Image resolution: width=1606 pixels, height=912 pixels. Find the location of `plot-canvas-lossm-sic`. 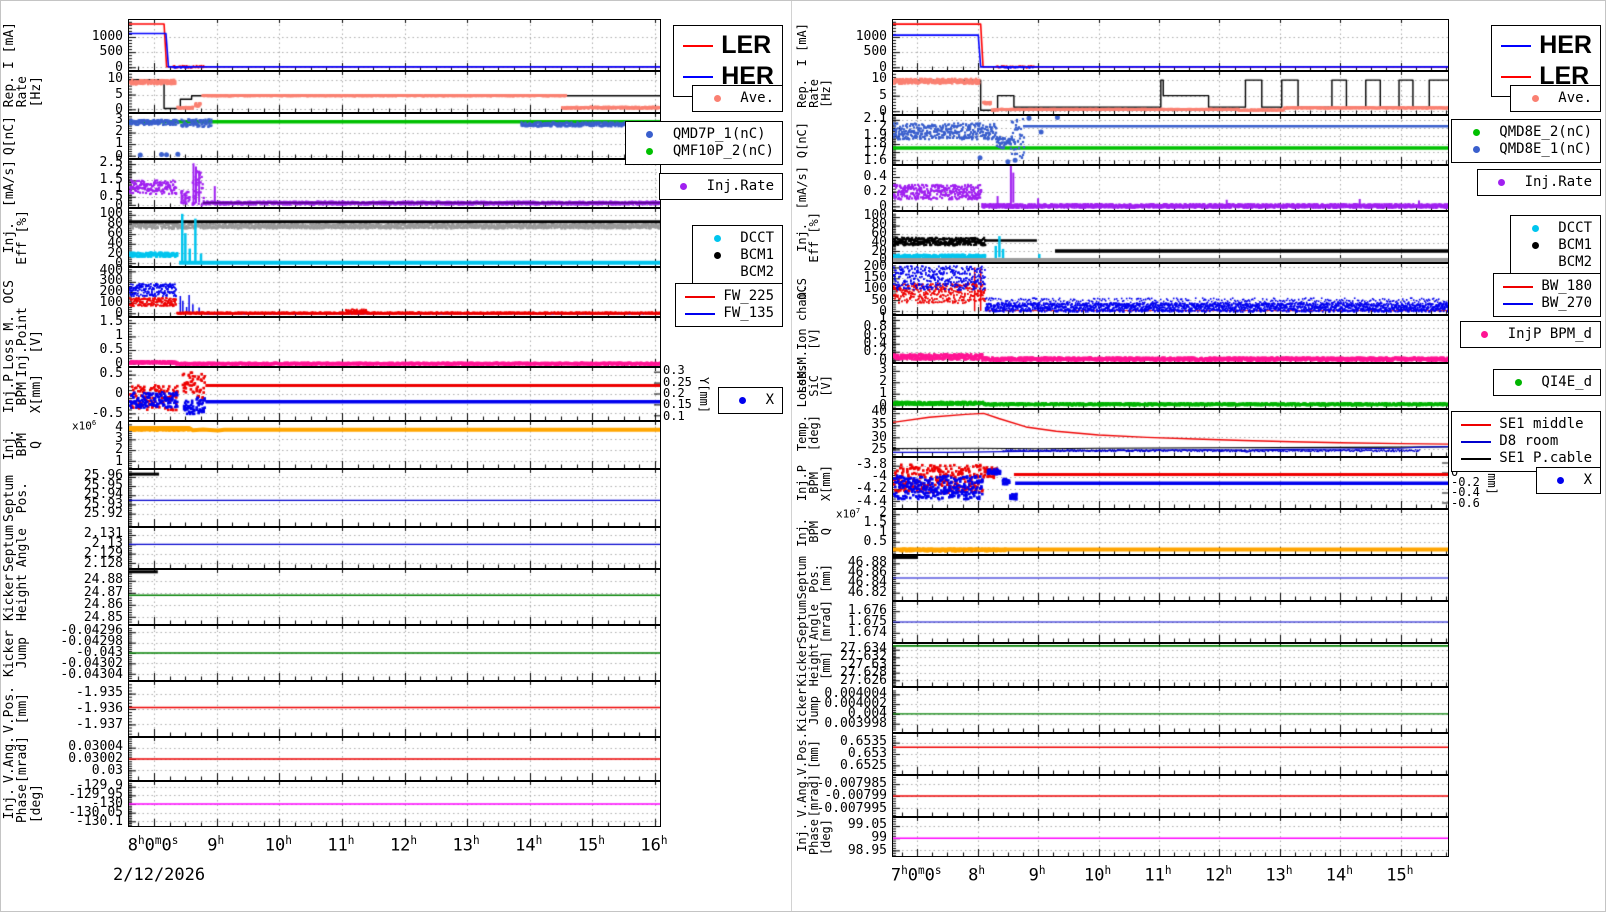

plot-canvas-lossm-sic is located at coordinates (1170, 386).